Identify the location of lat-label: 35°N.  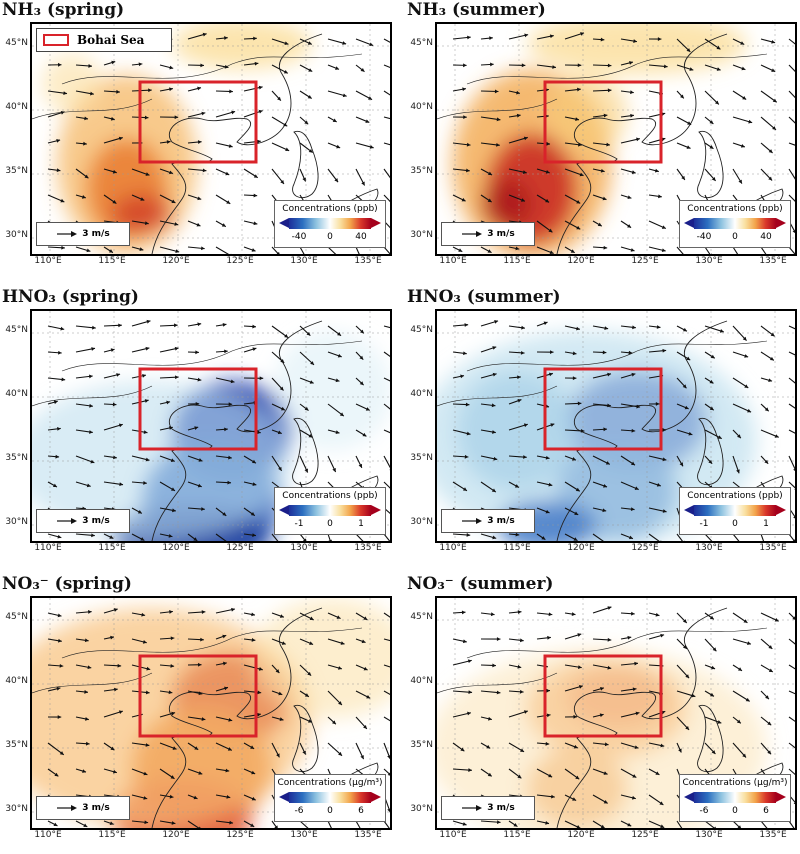
(14, 171).